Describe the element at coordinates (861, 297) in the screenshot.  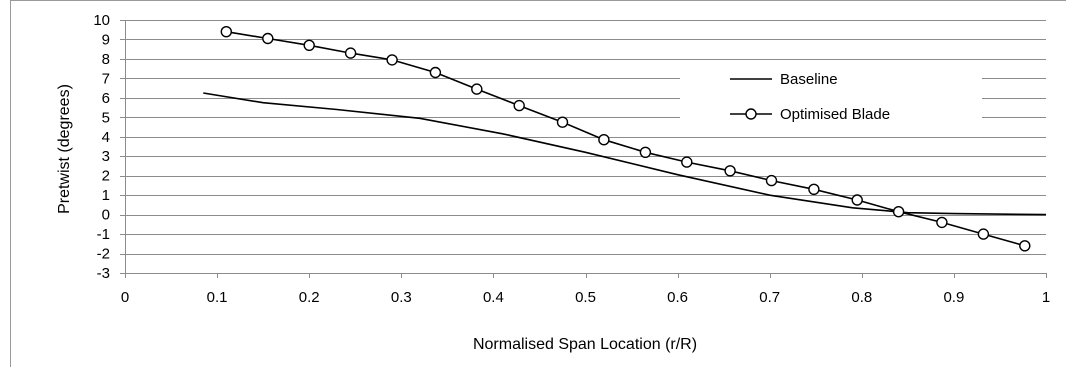
I see `x-tick-label: 0.8` at that location.